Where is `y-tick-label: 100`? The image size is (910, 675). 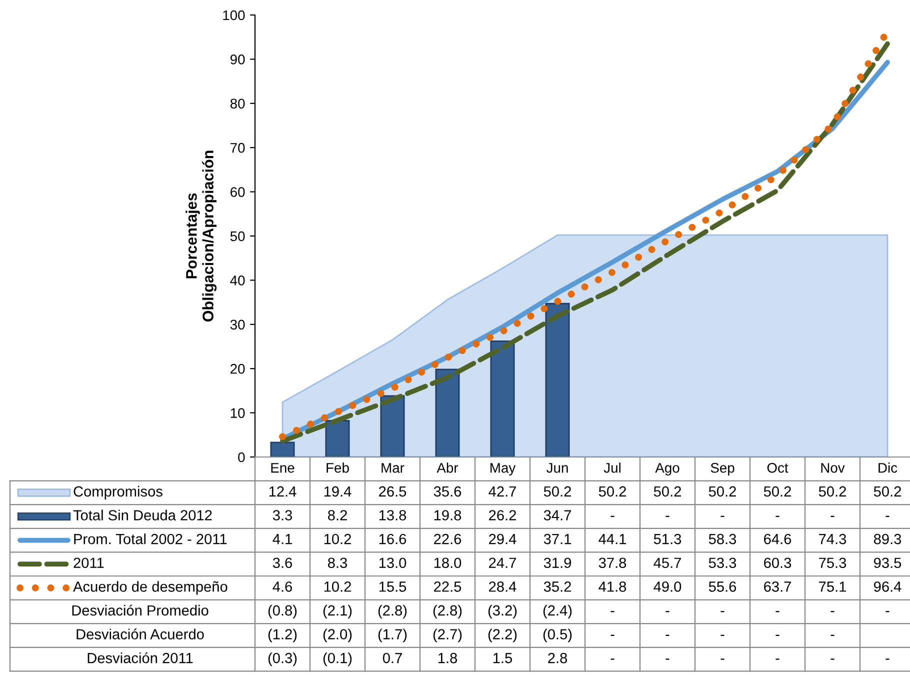 y-tick-label: 100 is located at coordinates (234, 15).